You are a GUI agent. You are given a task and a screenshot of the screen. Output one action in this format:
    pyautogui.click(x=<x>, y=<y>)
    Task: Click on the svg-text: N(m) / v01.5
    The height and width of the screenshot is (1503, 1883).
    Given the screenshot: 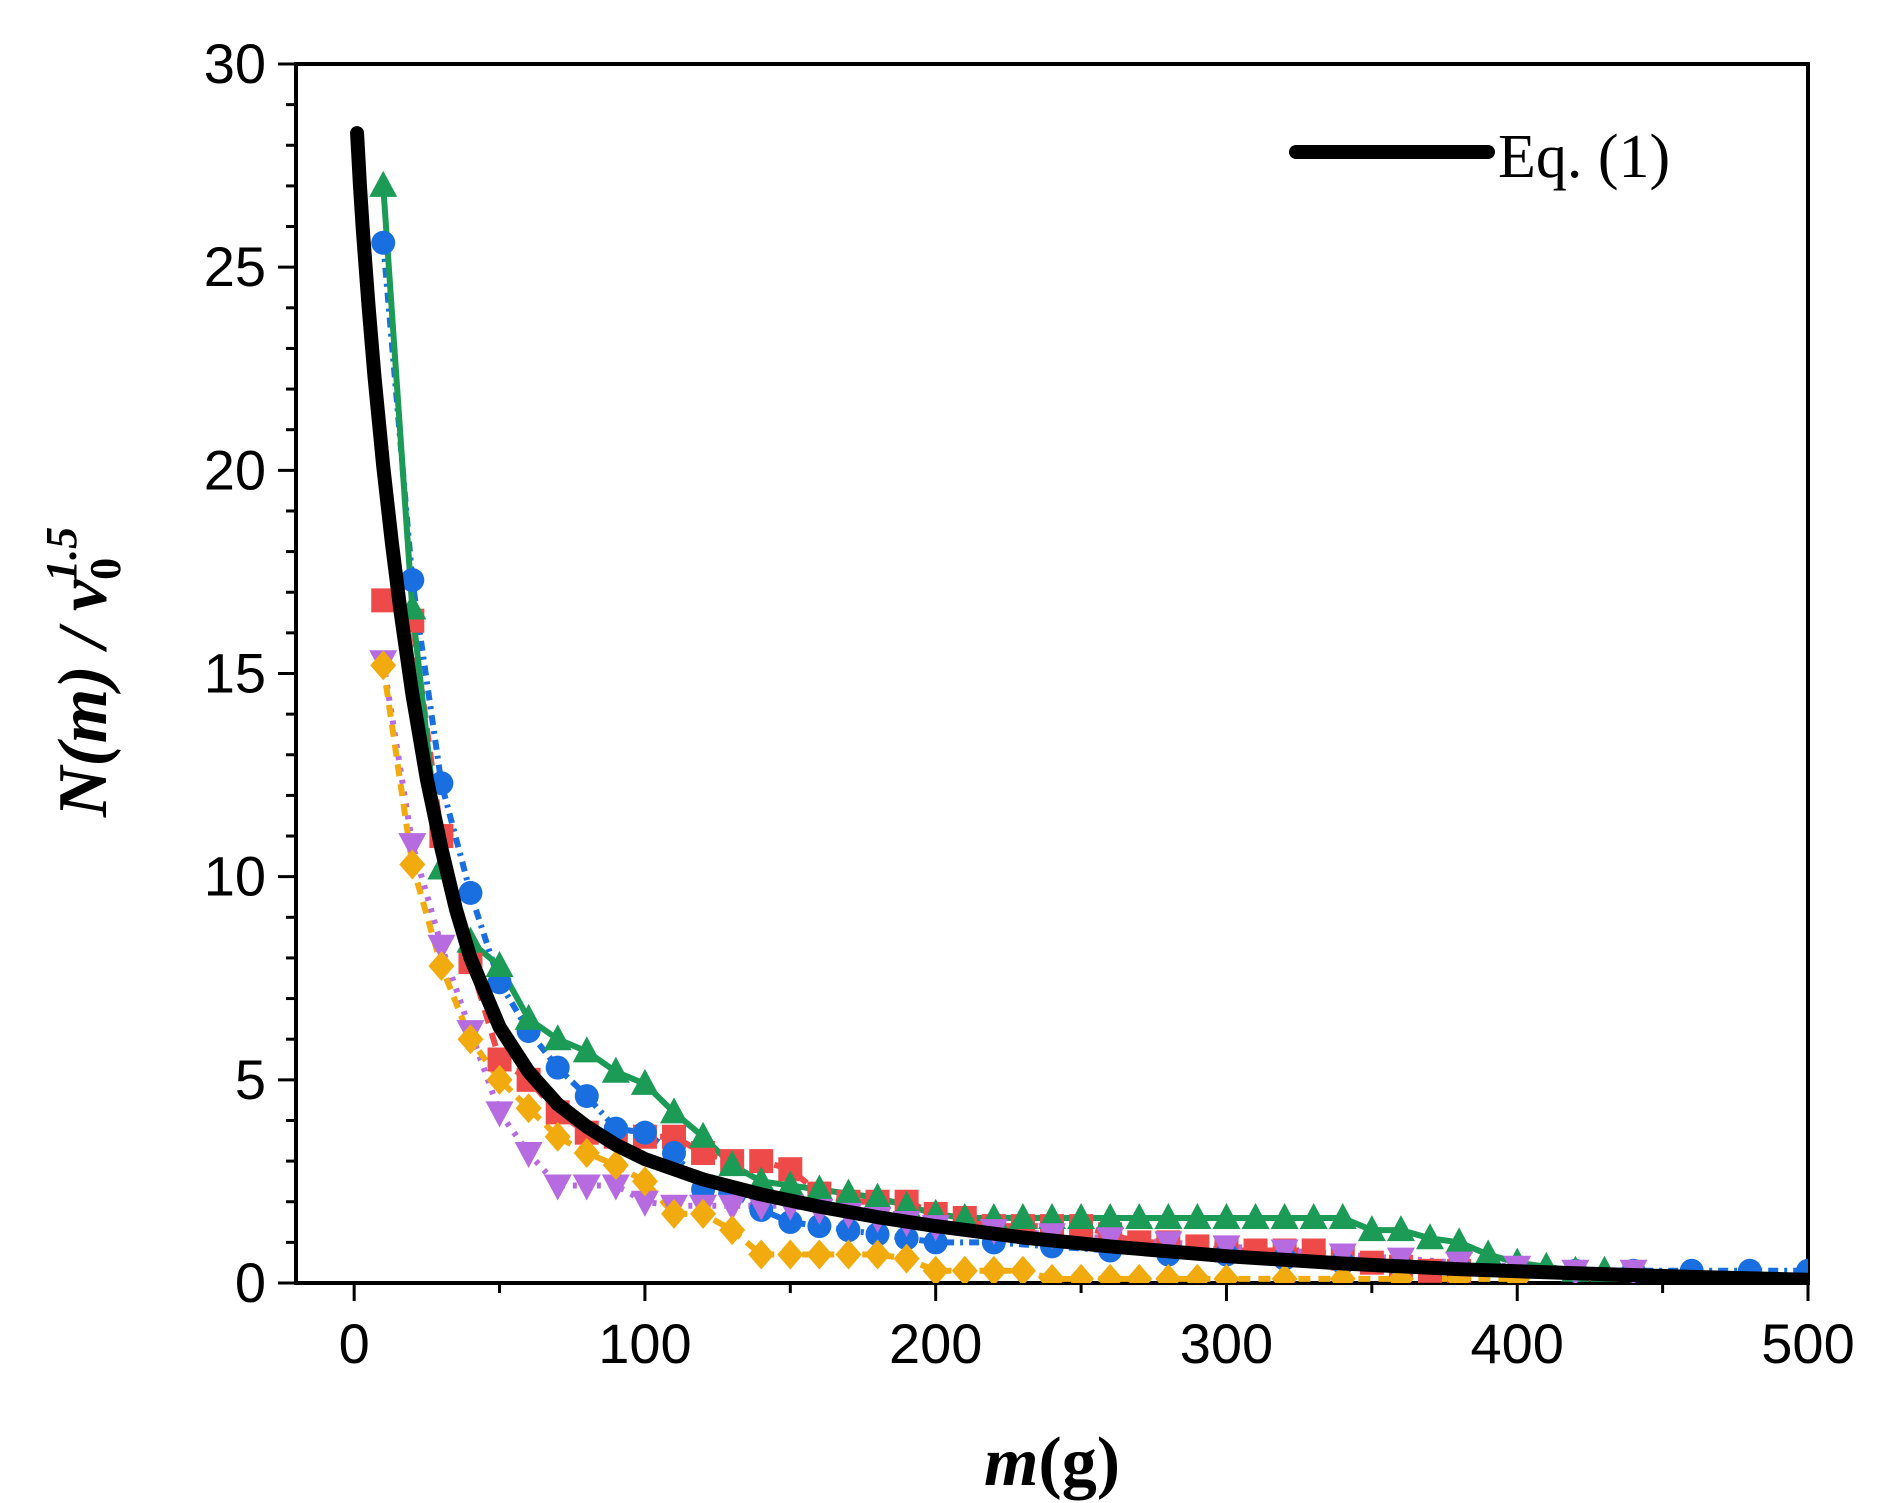 What is the action you would take?
    pyautogui.click(x=83, y=672)
    